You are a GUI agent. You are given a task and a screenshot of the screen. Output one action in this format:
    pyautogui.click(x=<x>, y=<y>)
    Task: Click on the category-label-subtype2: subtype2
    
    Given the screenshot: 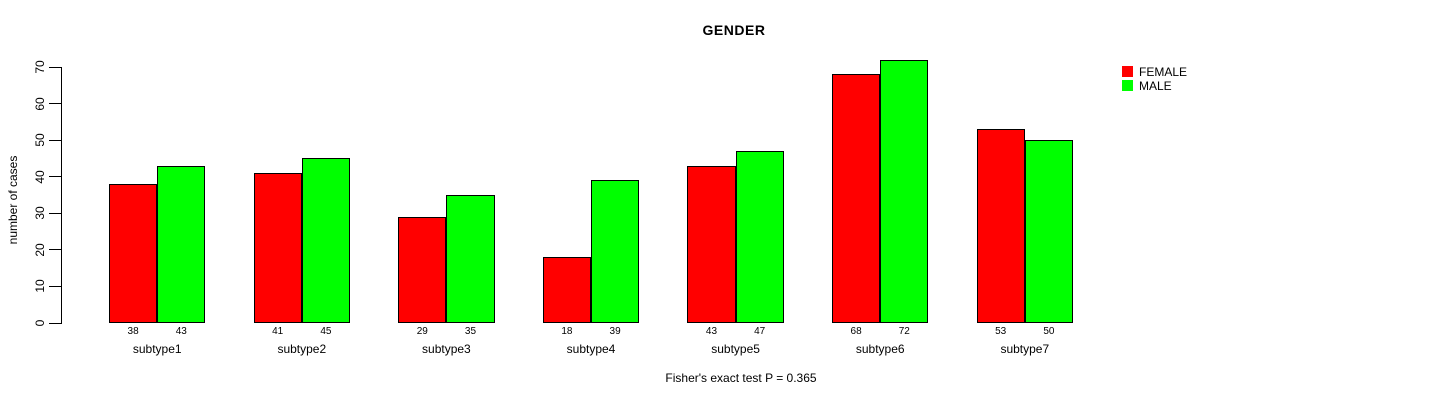 What is the action you would take?
    pyautogui.click(x=302, y=349)
    